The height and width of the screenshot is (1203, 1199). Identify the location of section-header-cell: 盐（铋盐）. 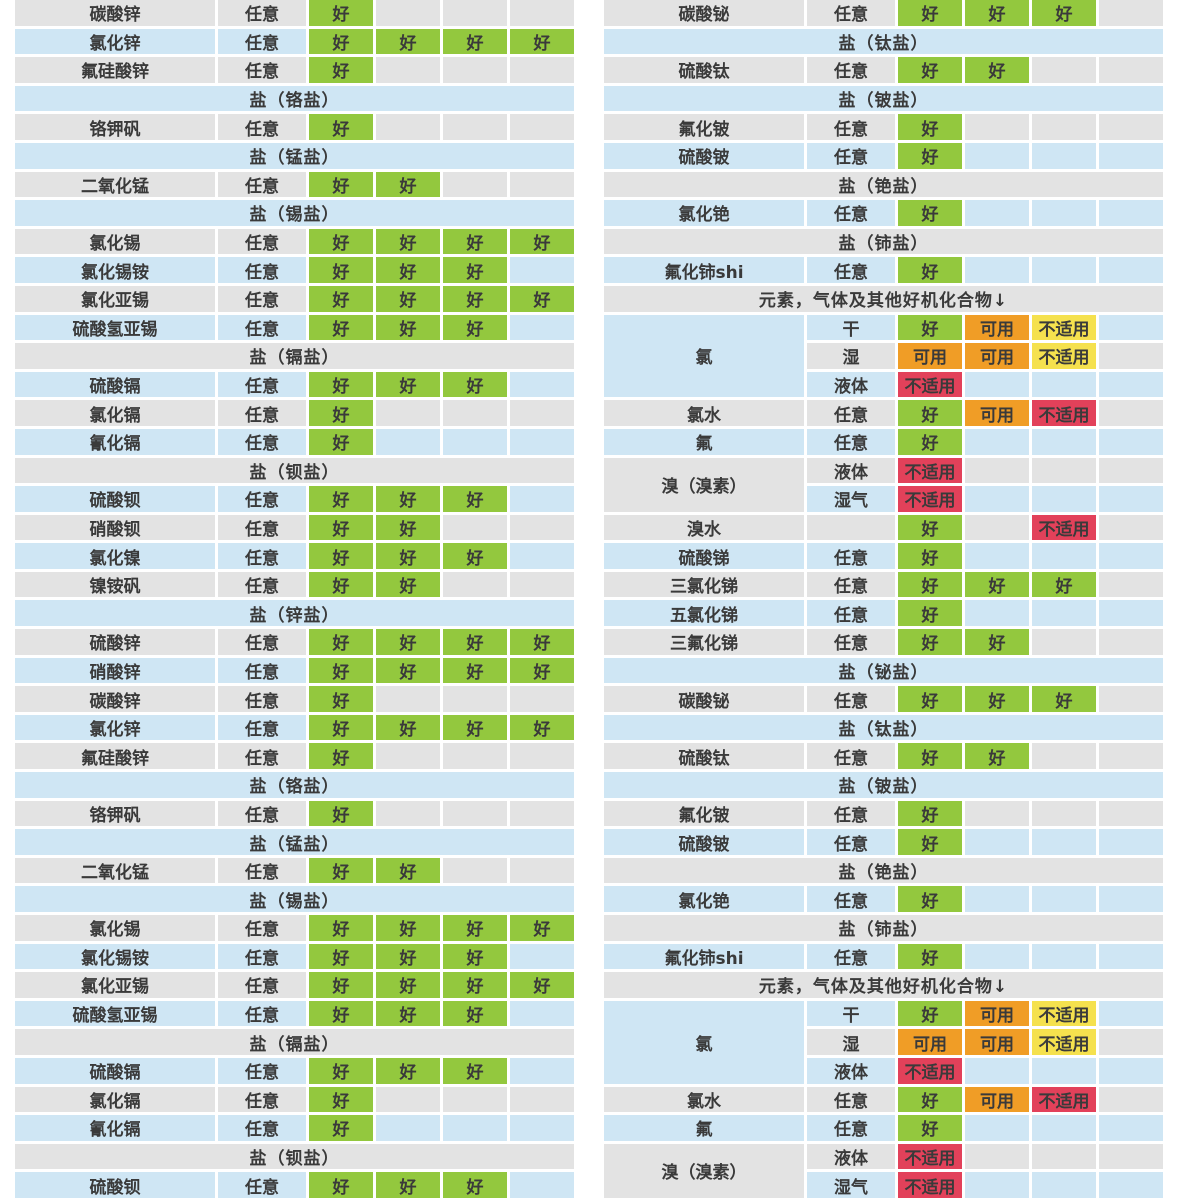
(883, 670).